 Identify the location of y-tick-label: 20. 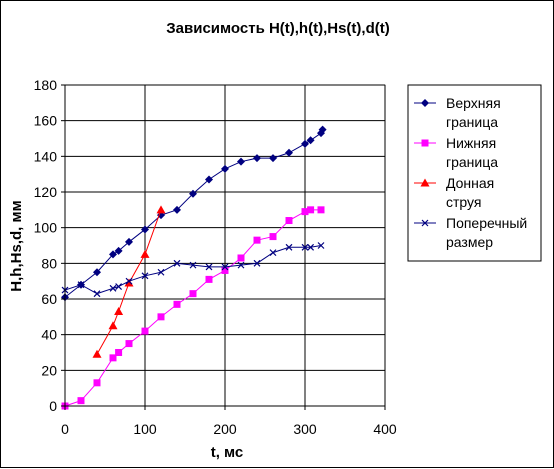
(49, 370).